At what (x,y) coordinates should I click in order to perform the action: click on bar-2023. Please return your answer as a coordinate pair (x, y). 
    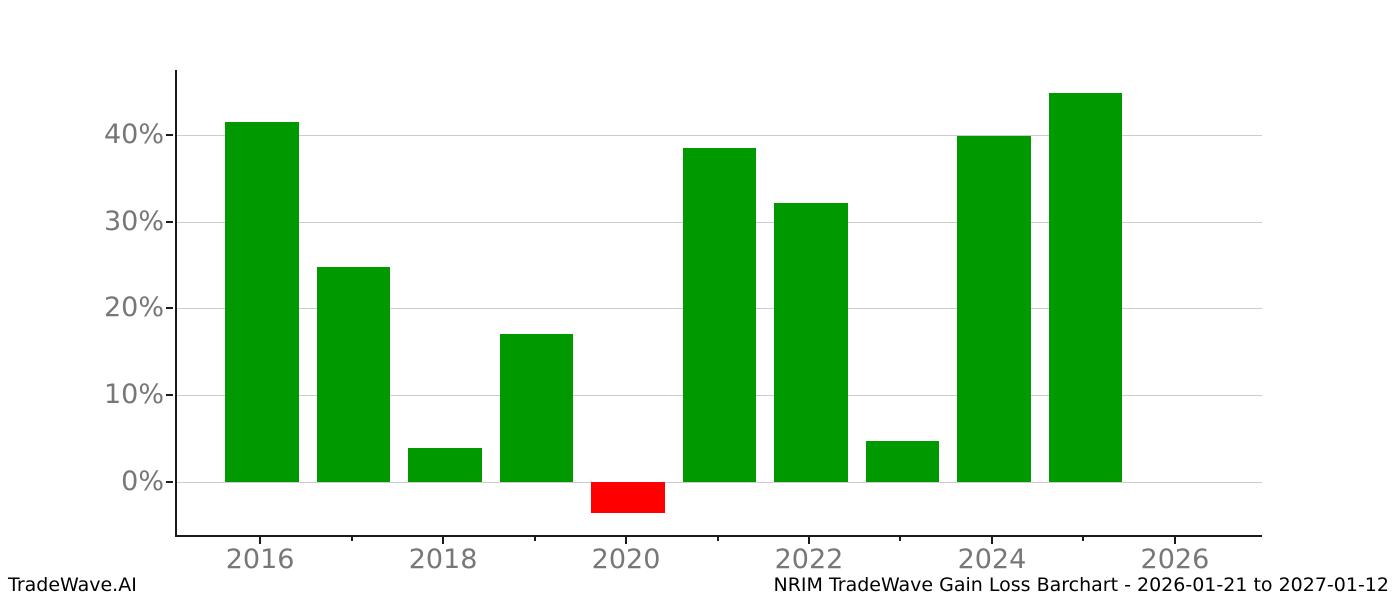
    Looking at the image, I should click on (902, 461).